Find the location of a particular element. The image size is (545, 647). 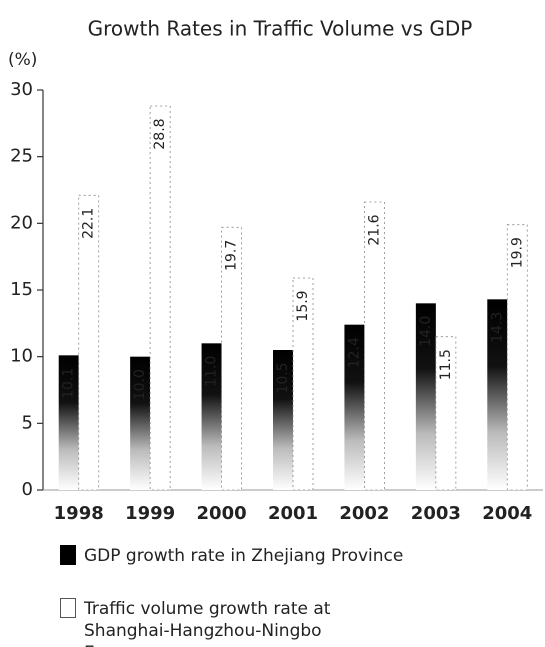

value-label: 11.0 is located at coordinates (212, 371).